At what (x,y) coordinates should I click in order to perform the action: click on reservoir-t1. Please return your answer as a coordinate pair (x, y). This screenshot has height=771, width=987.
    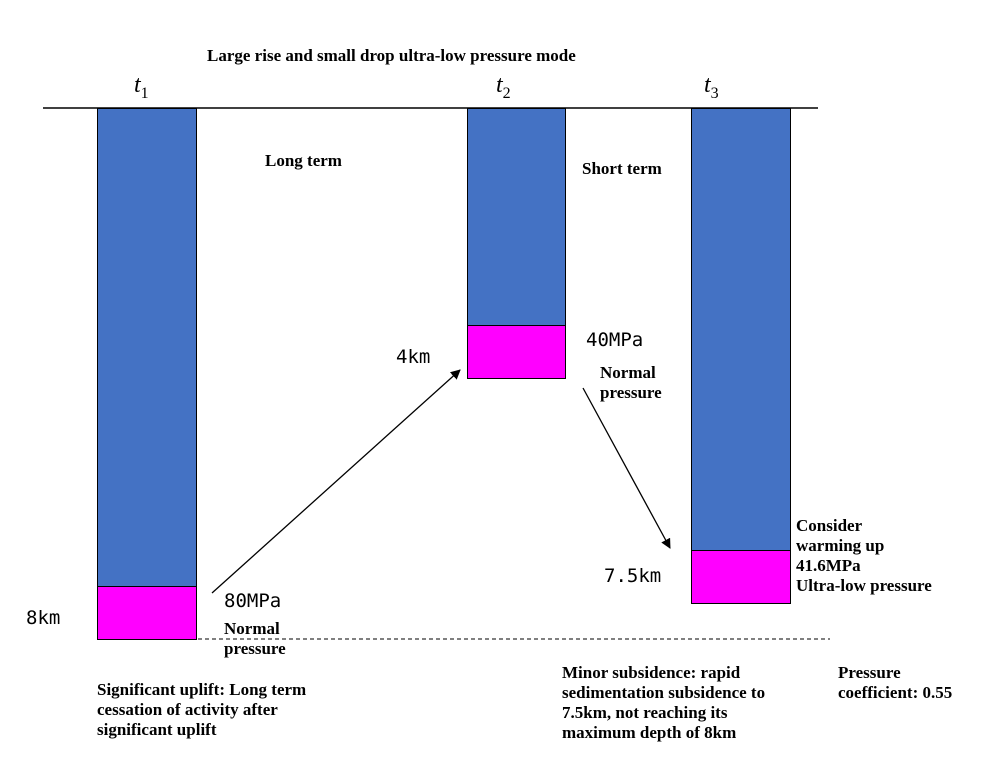
    Looking at the image, I should click on (147, 613).